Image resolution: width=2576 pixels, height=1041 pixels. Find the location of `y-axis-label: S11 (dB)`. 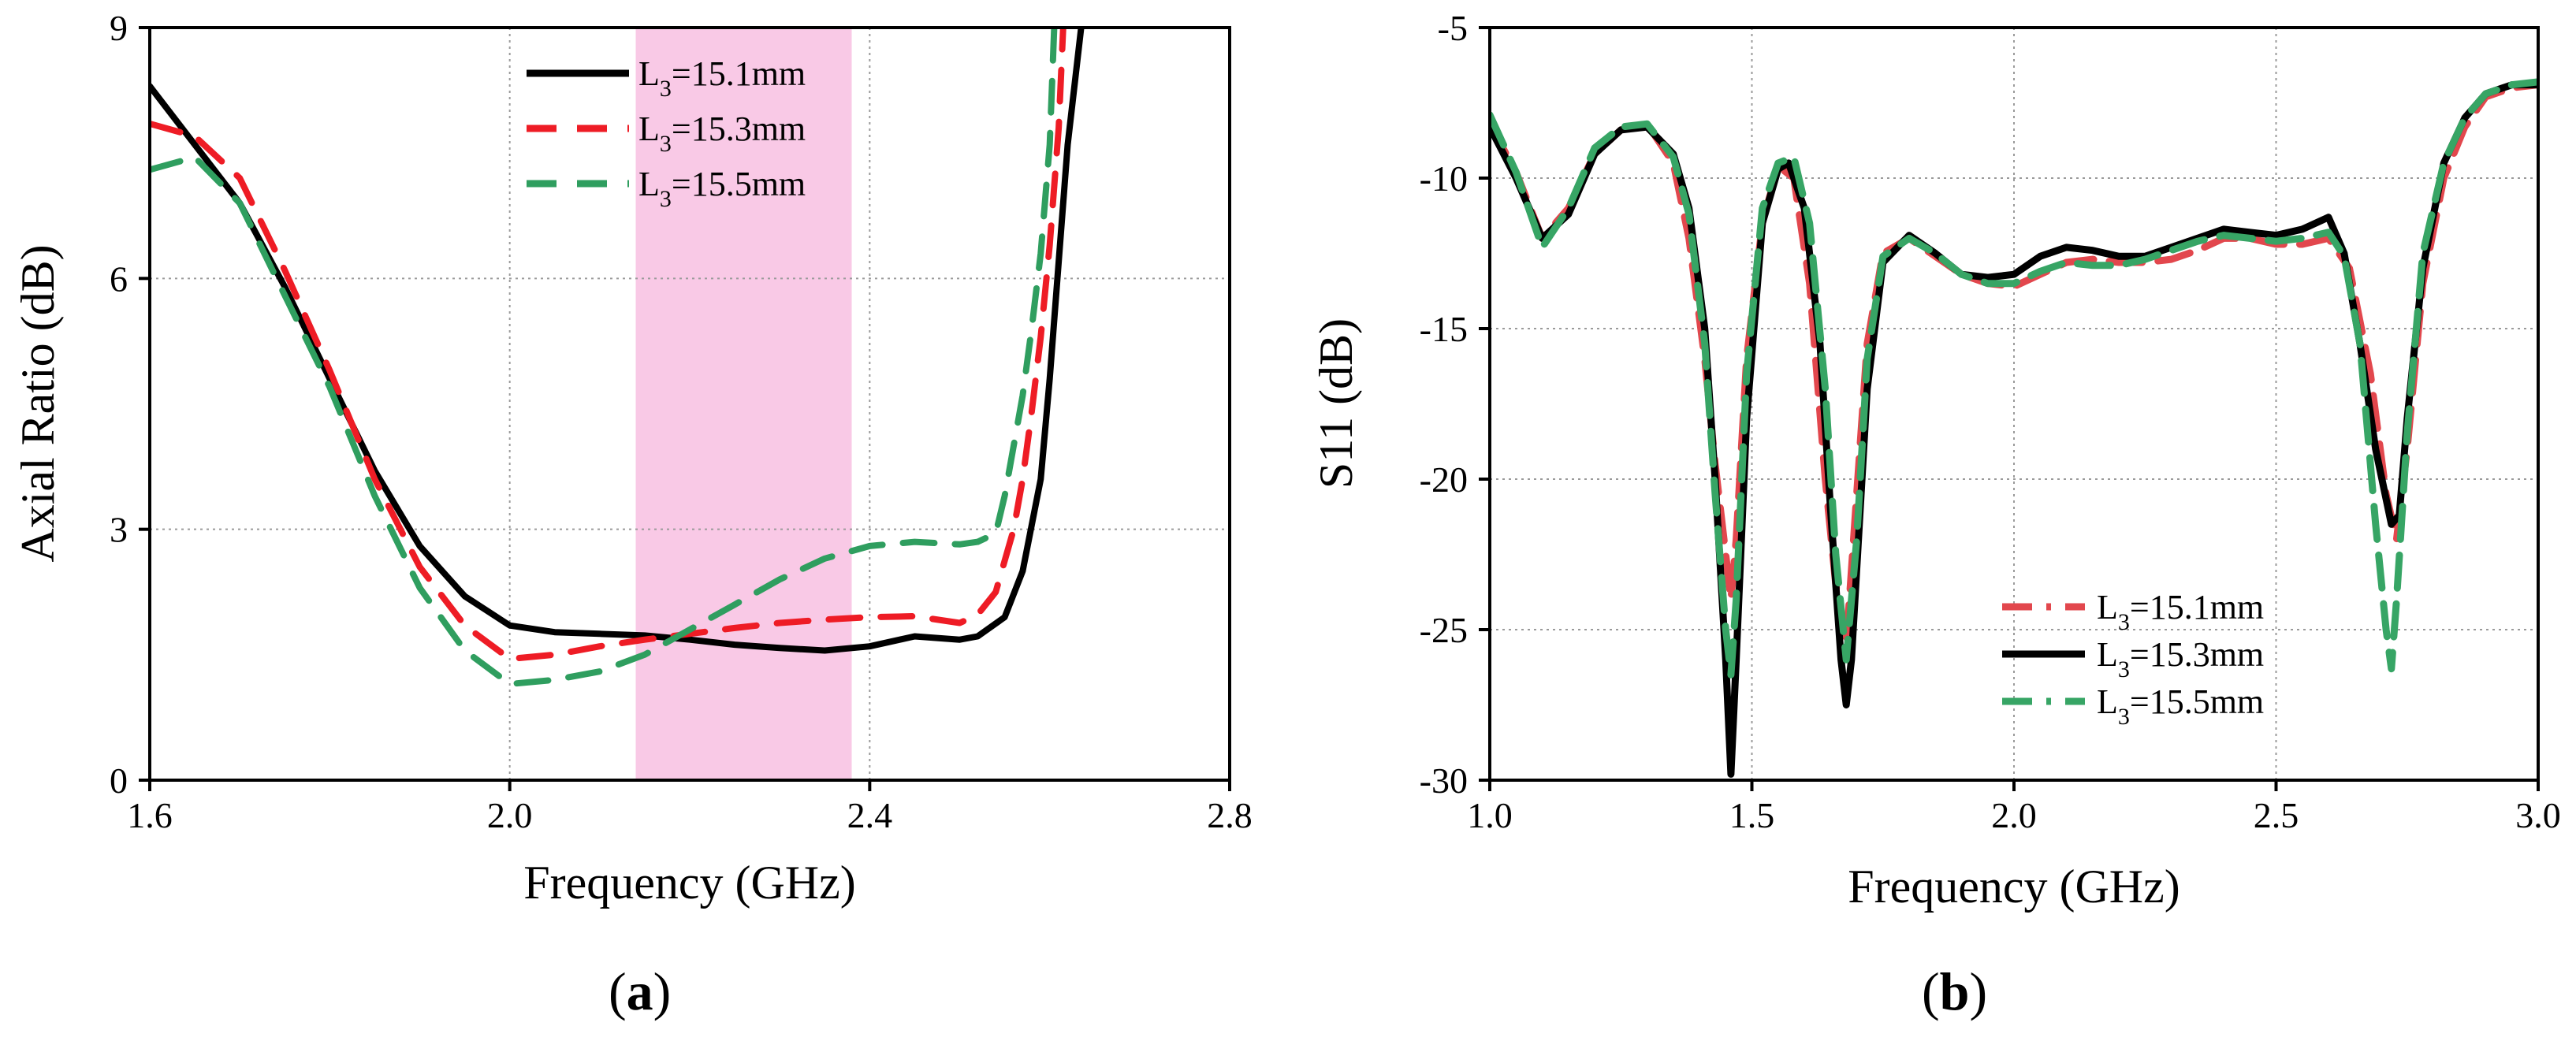

y-axis-label: S11 (dB) is located at coordinates (1336, 403).